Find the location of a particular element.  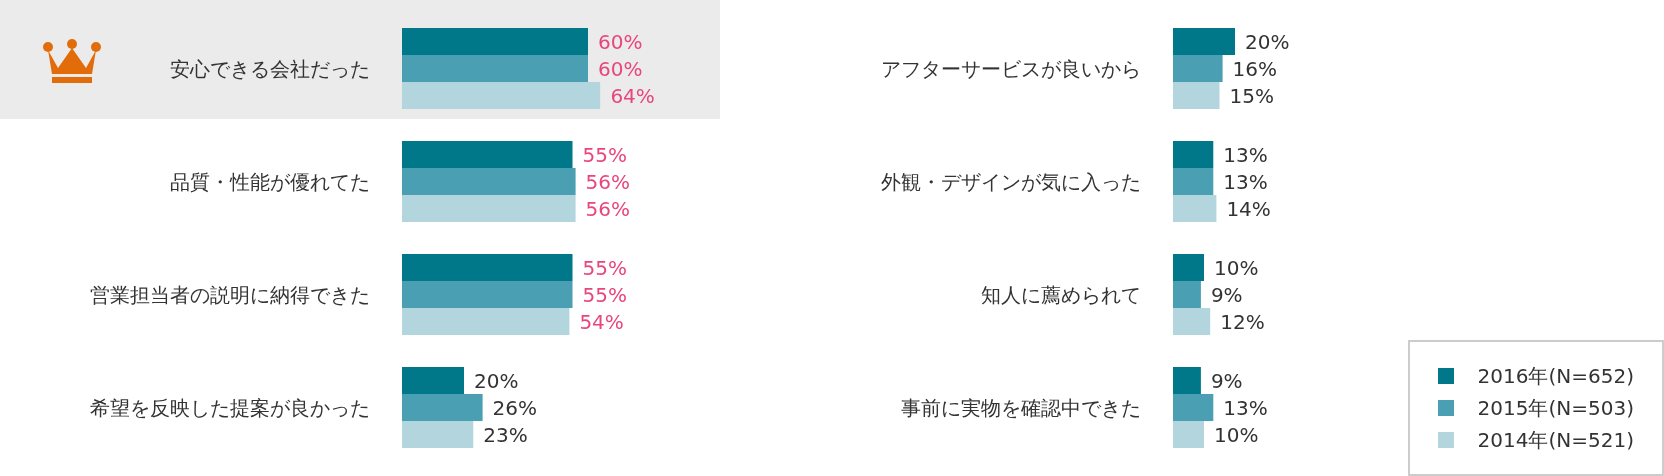

legend-label: 2015年(N=503) is located at coordinates (1555, 408).